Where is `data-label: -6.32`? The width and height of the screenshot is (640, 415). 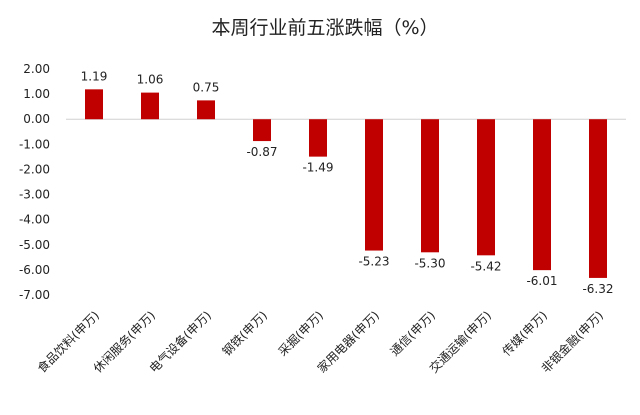
data-label: -6.32 is located at coordinates (597, 289).